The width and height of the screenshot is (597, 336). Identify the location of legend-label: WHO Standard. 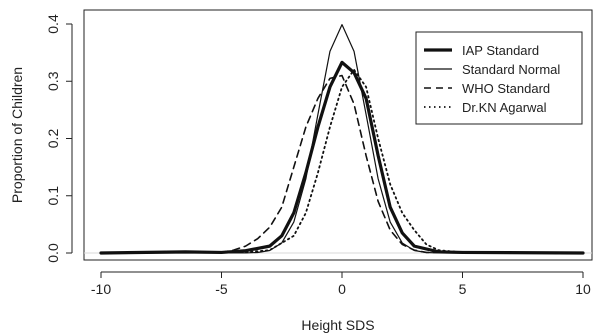
(506, 88).